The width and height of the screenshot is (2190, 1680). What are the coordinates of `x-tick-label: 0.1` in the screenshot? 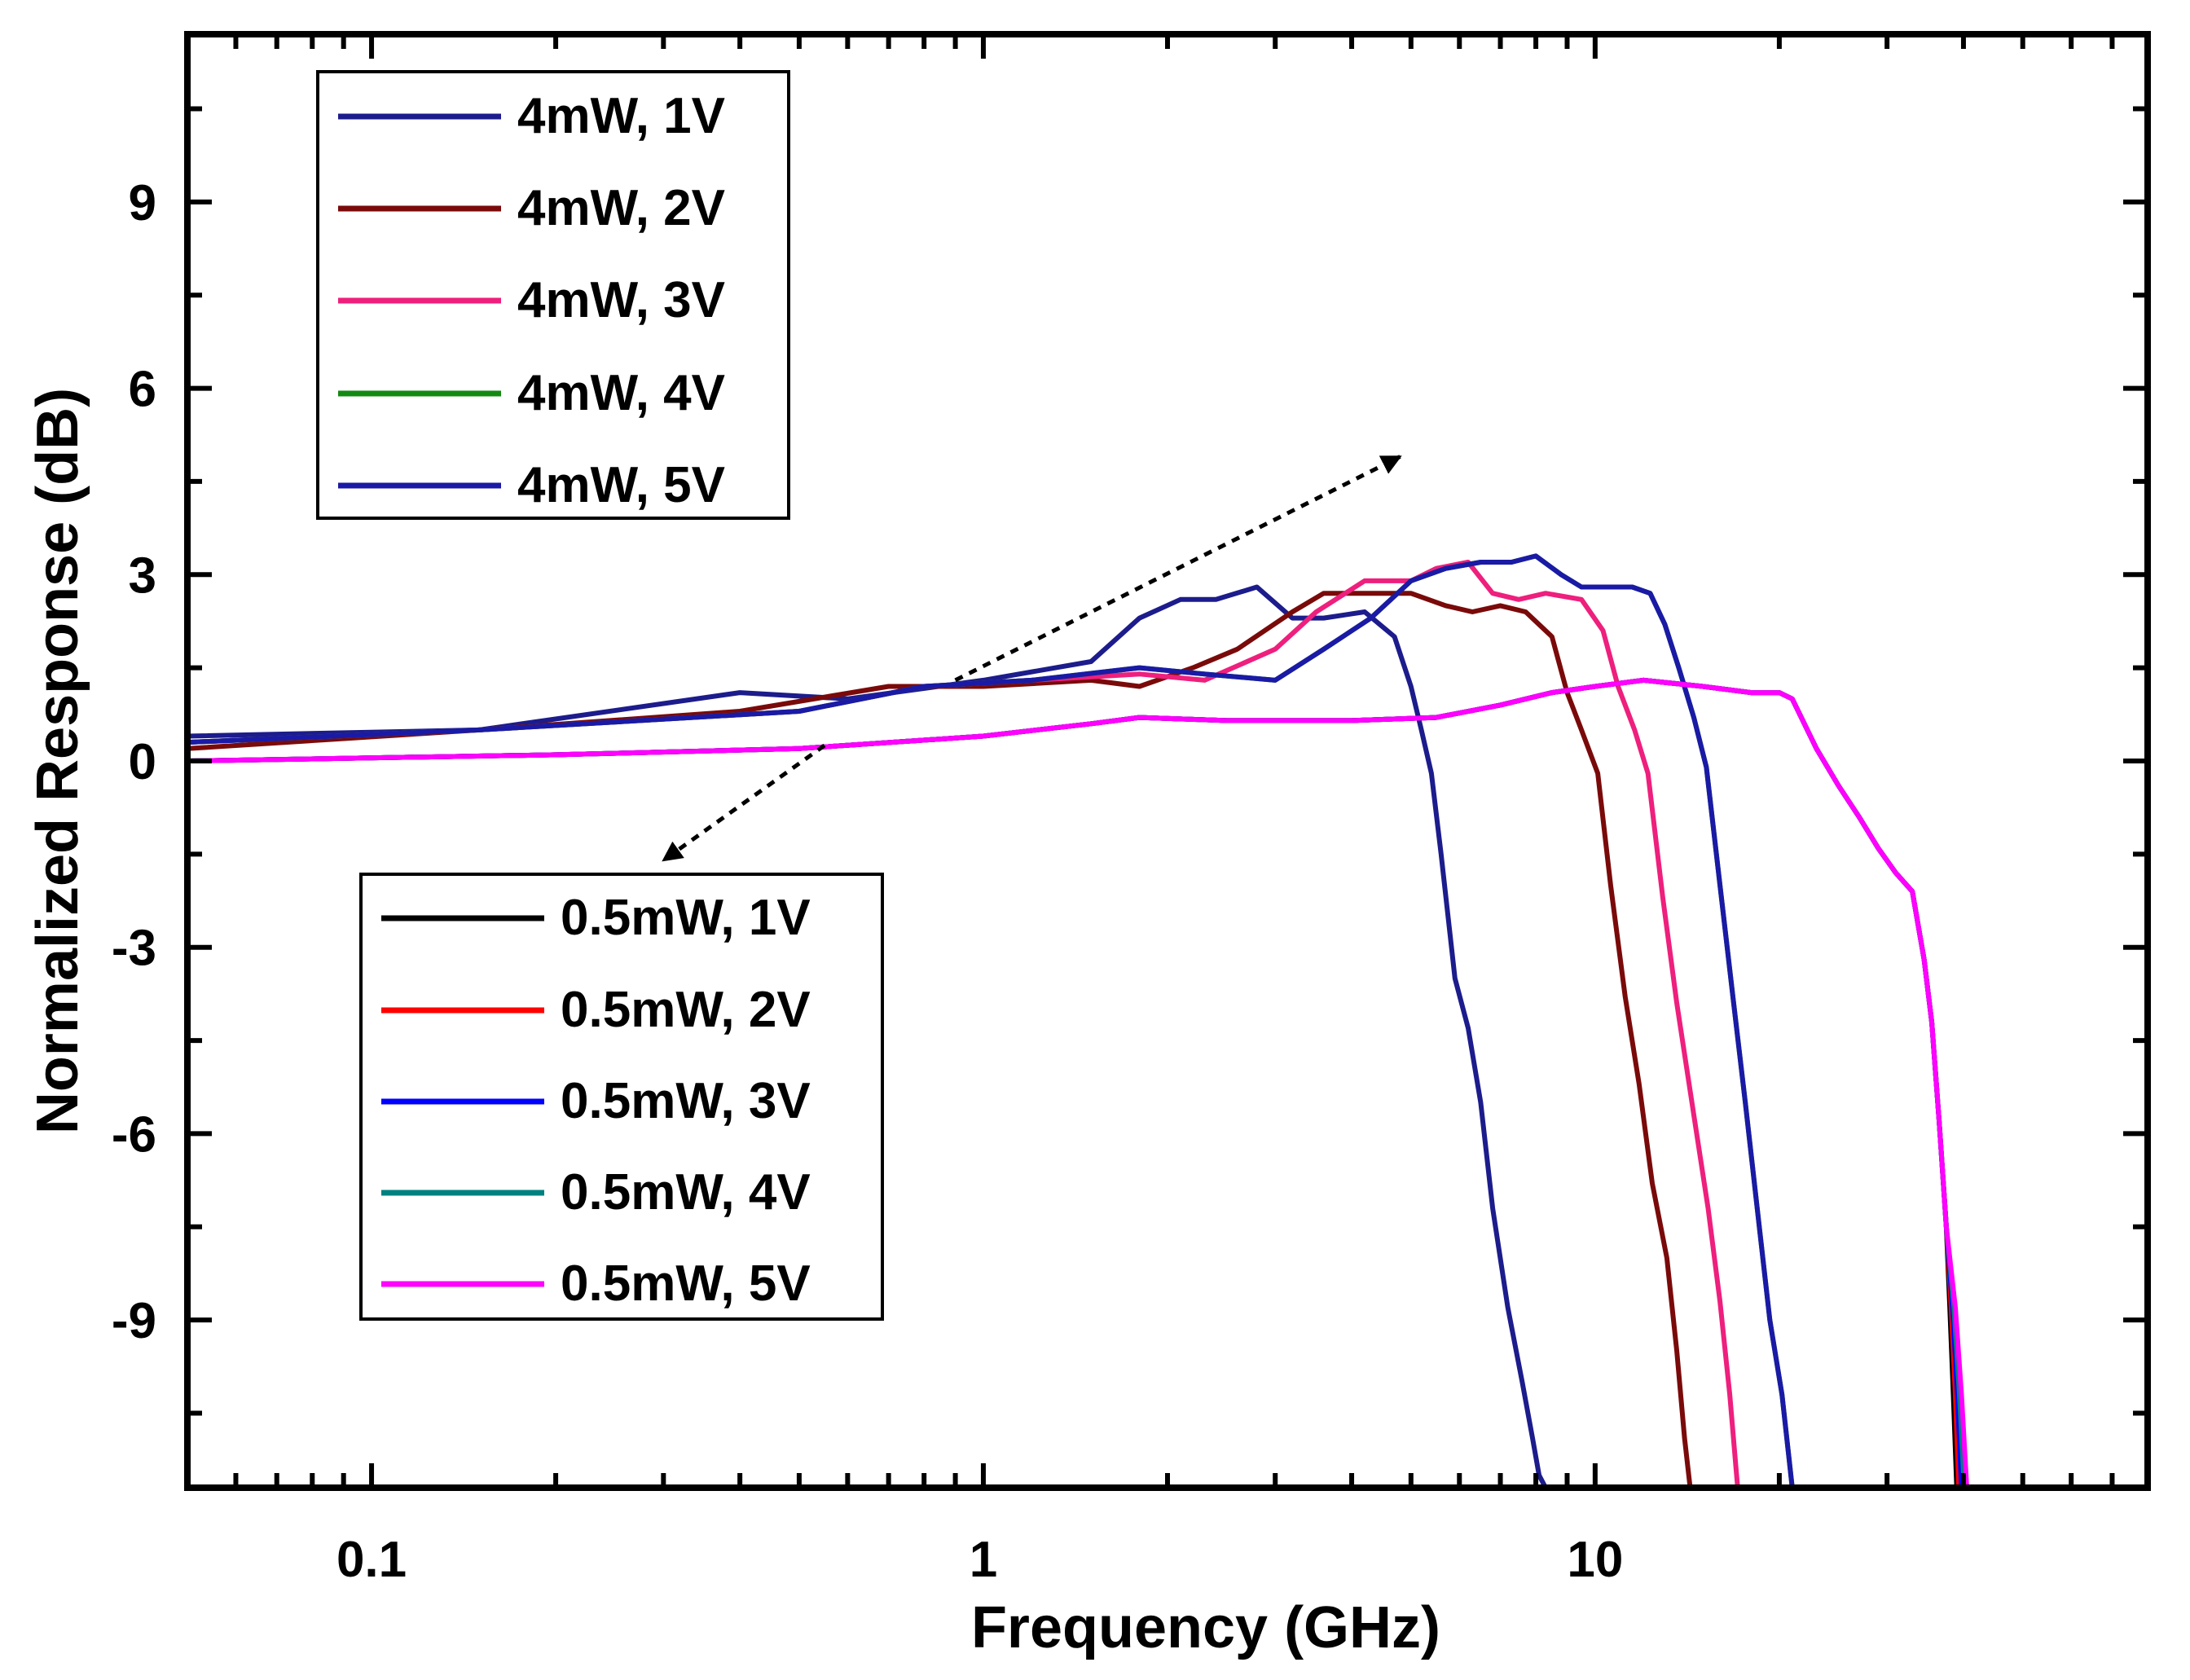 It's located at (372, 1560).